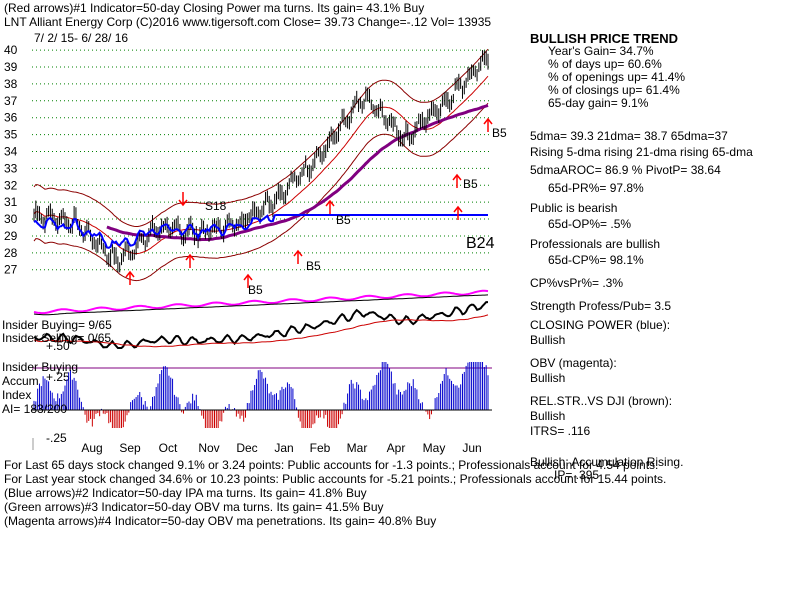 Image resolution: width=800 pixels, height=600 pixels. What do you see at coordinates (11, 168) in the screenshot?
I see `price-tick-label: 33` at bounding box center [11, 168].